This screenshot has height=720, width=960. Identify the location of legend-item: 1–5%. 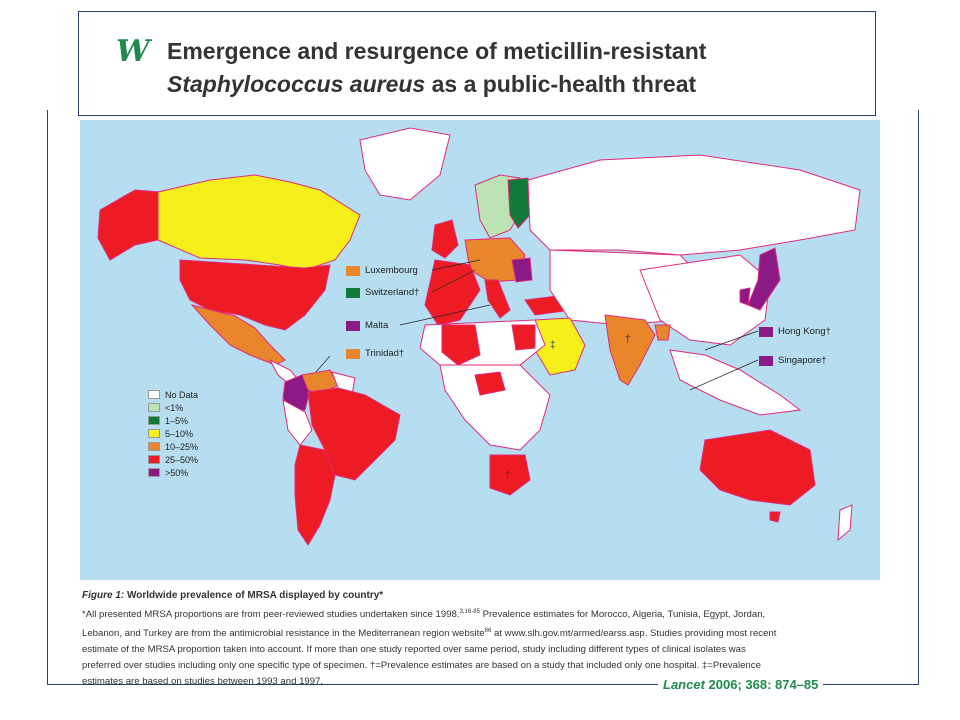
(173, 420).